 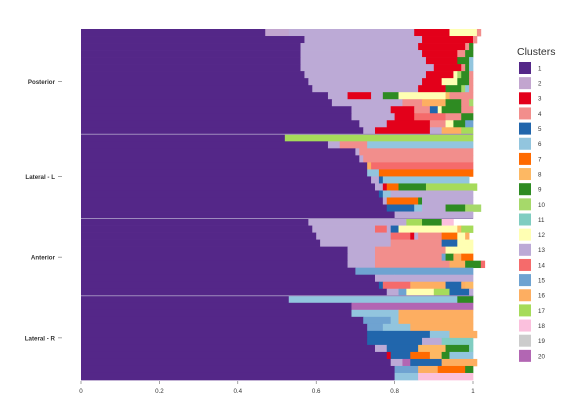 I want to click on legend-label: 16, so click(x=541, y=296).